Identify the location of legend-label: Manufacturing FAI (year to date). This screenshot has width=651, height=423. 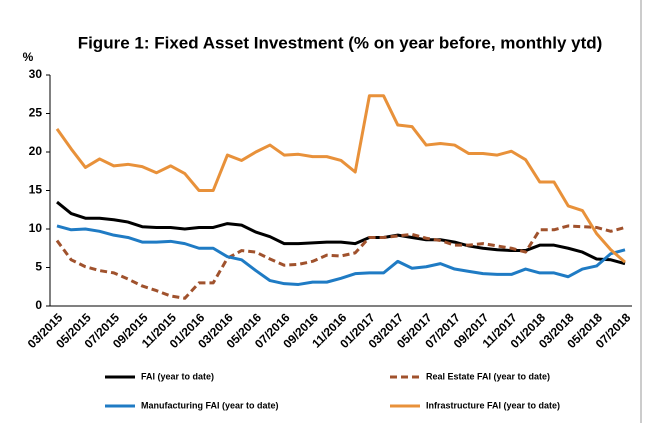
(210, 405).